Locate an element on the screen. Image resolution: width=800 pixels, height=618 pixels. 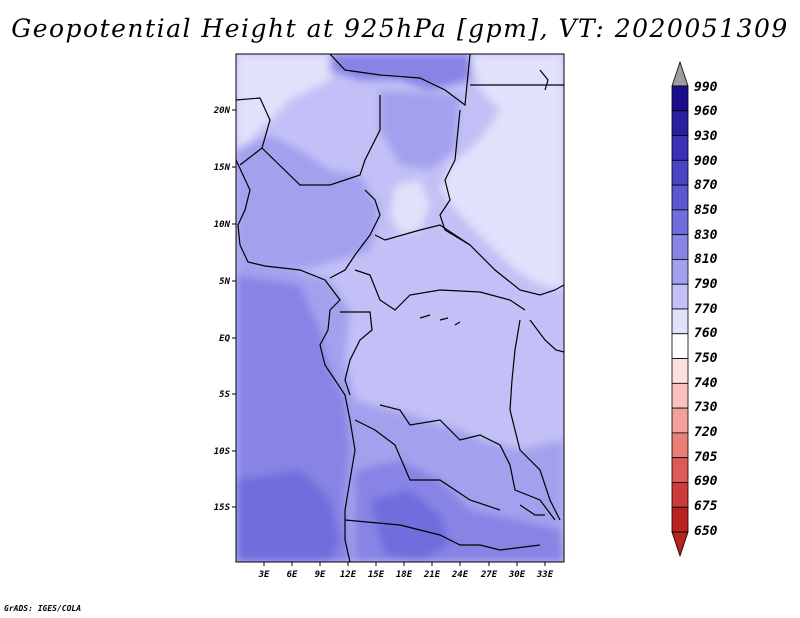
colorbar-label-900: 900 is located at coordinates (706, 161).